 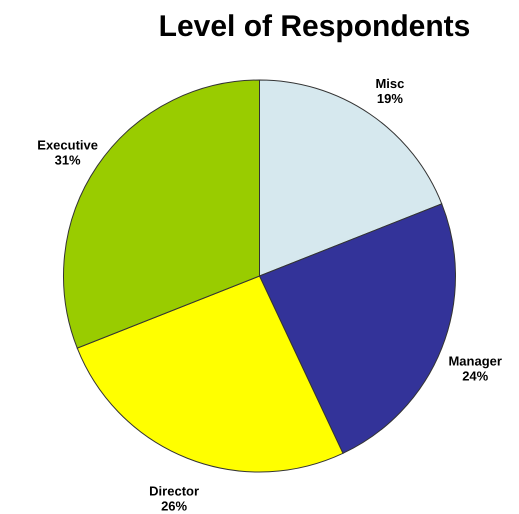 What do you see at coordinates (67, 145) in the screenshot?
I see `slice-label: Executive` at bounding box center [67, 145].